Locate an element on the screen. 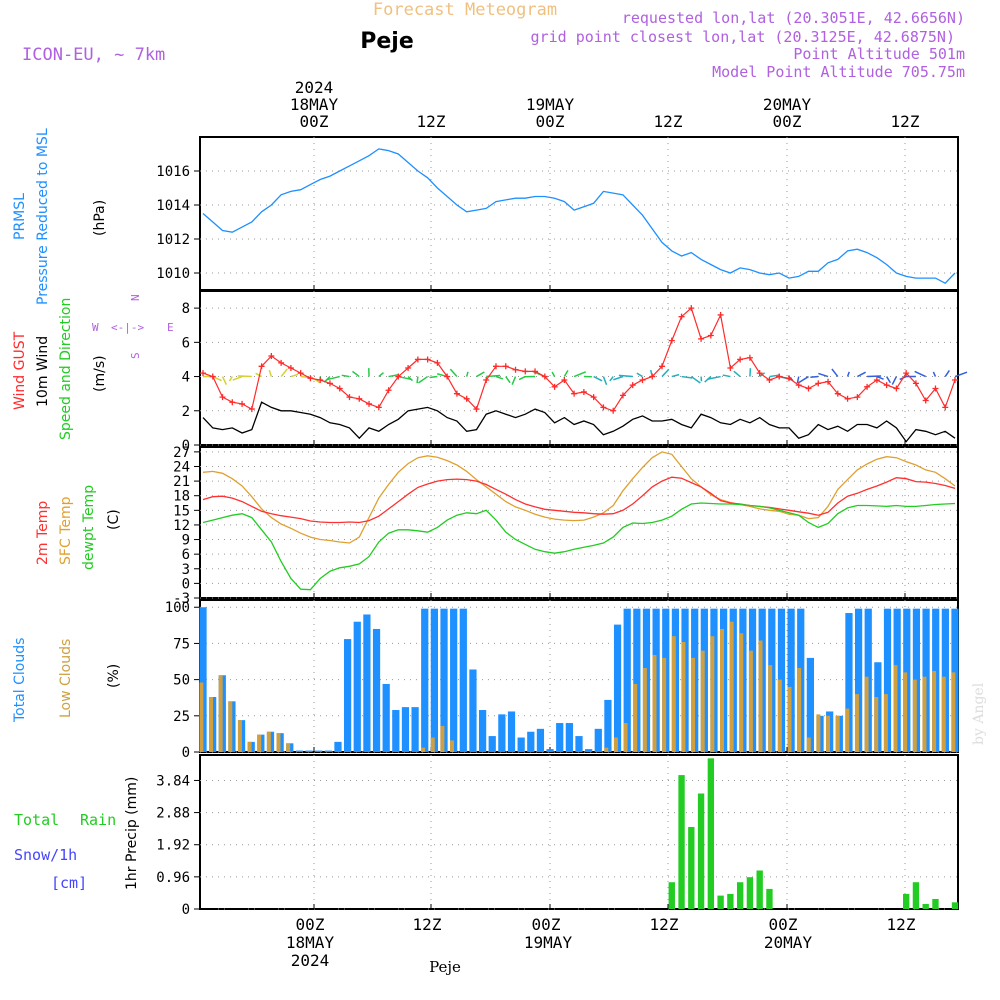 The width and height of the screenshot is (1000, 1000). wind-panel: 0 2 4 6 8 is located at coordinates (575, 372).